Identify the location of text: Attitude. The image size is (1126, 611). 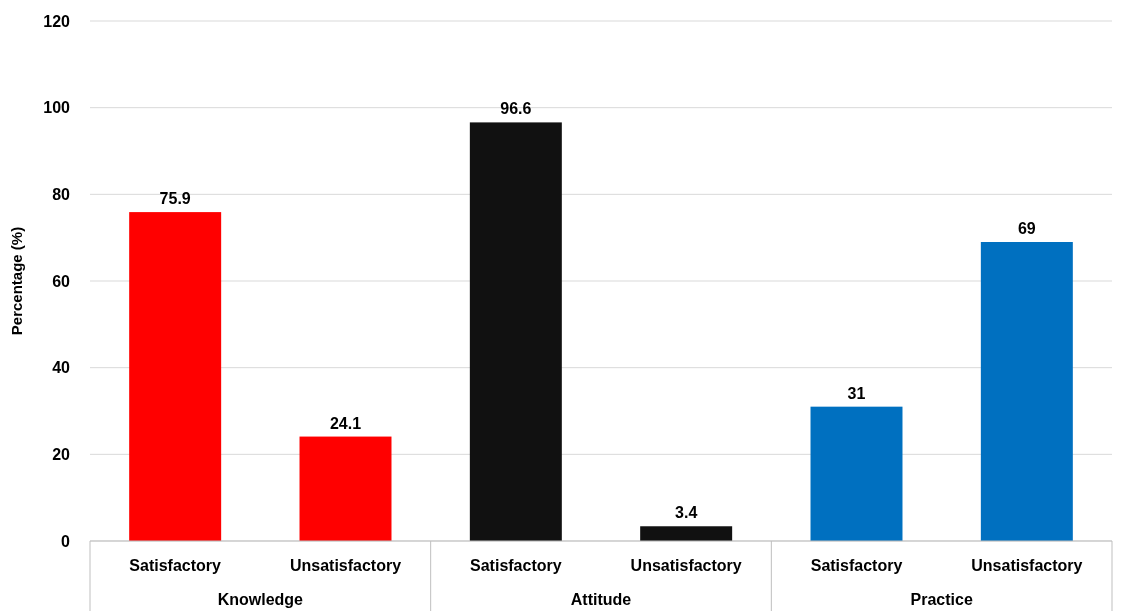
(601, 599).